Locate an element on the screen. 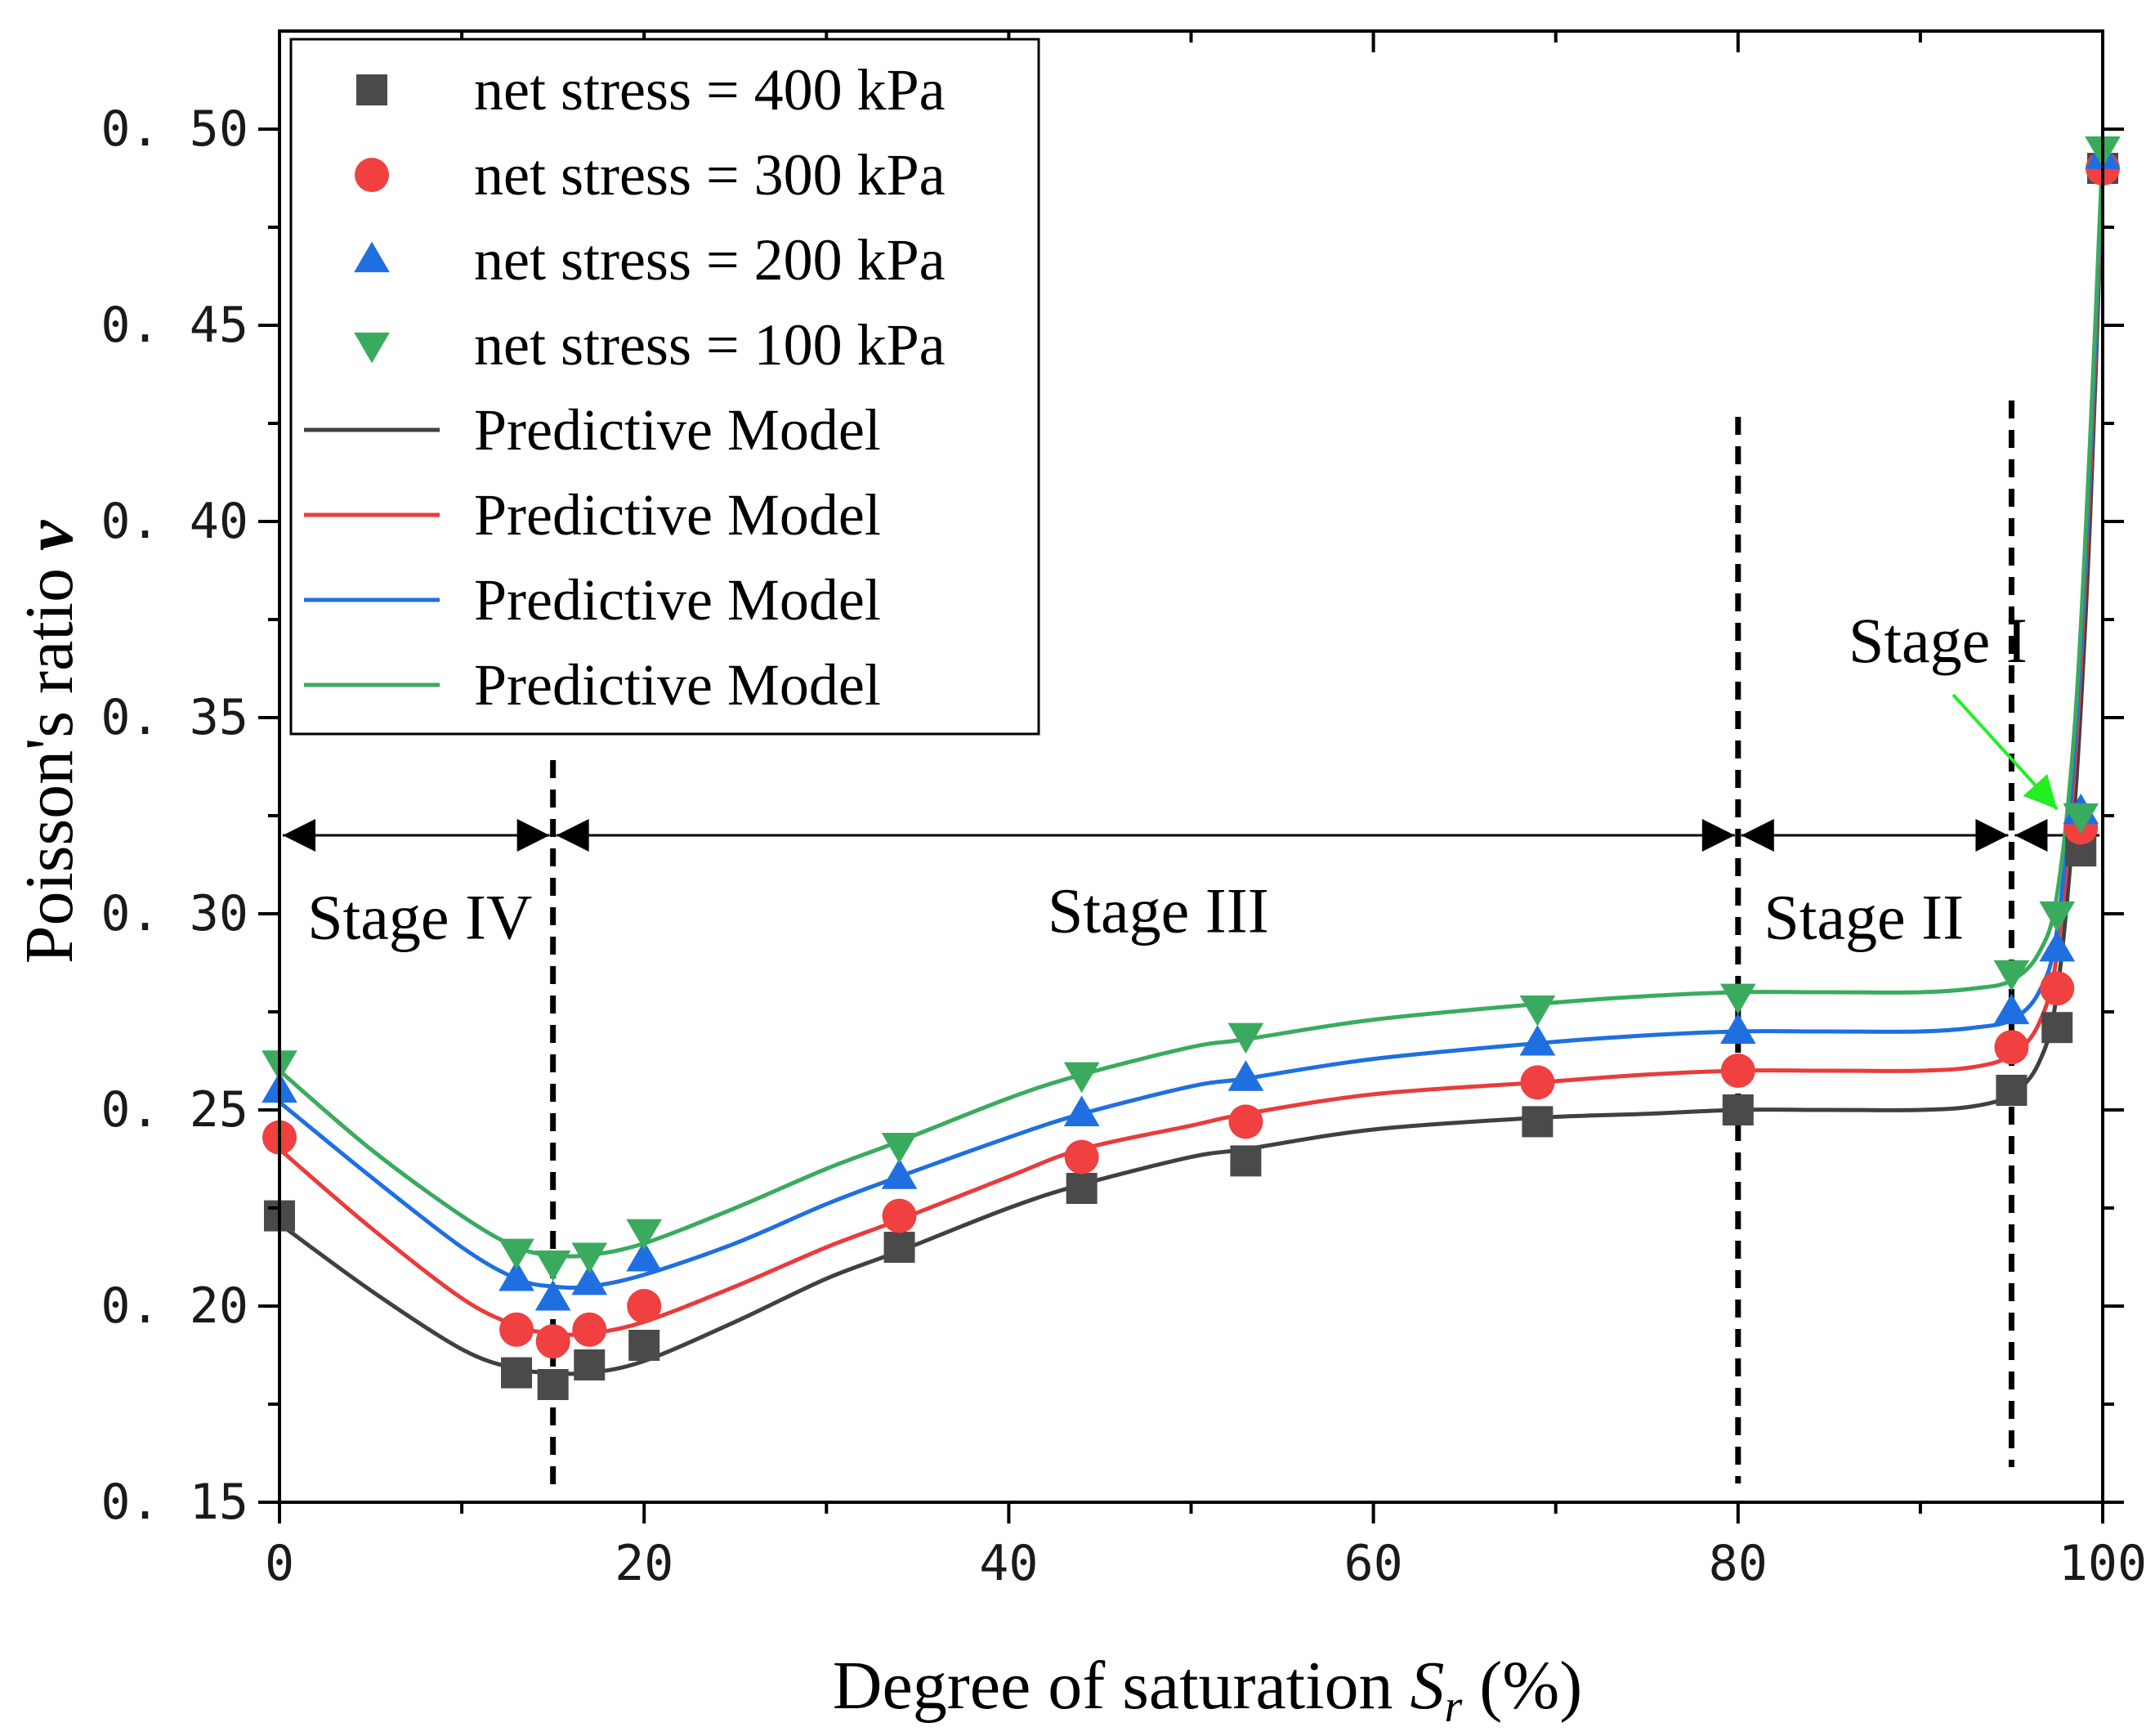  y-axis-title-text: Poisson's ratio is located at coordinates (49, 758).